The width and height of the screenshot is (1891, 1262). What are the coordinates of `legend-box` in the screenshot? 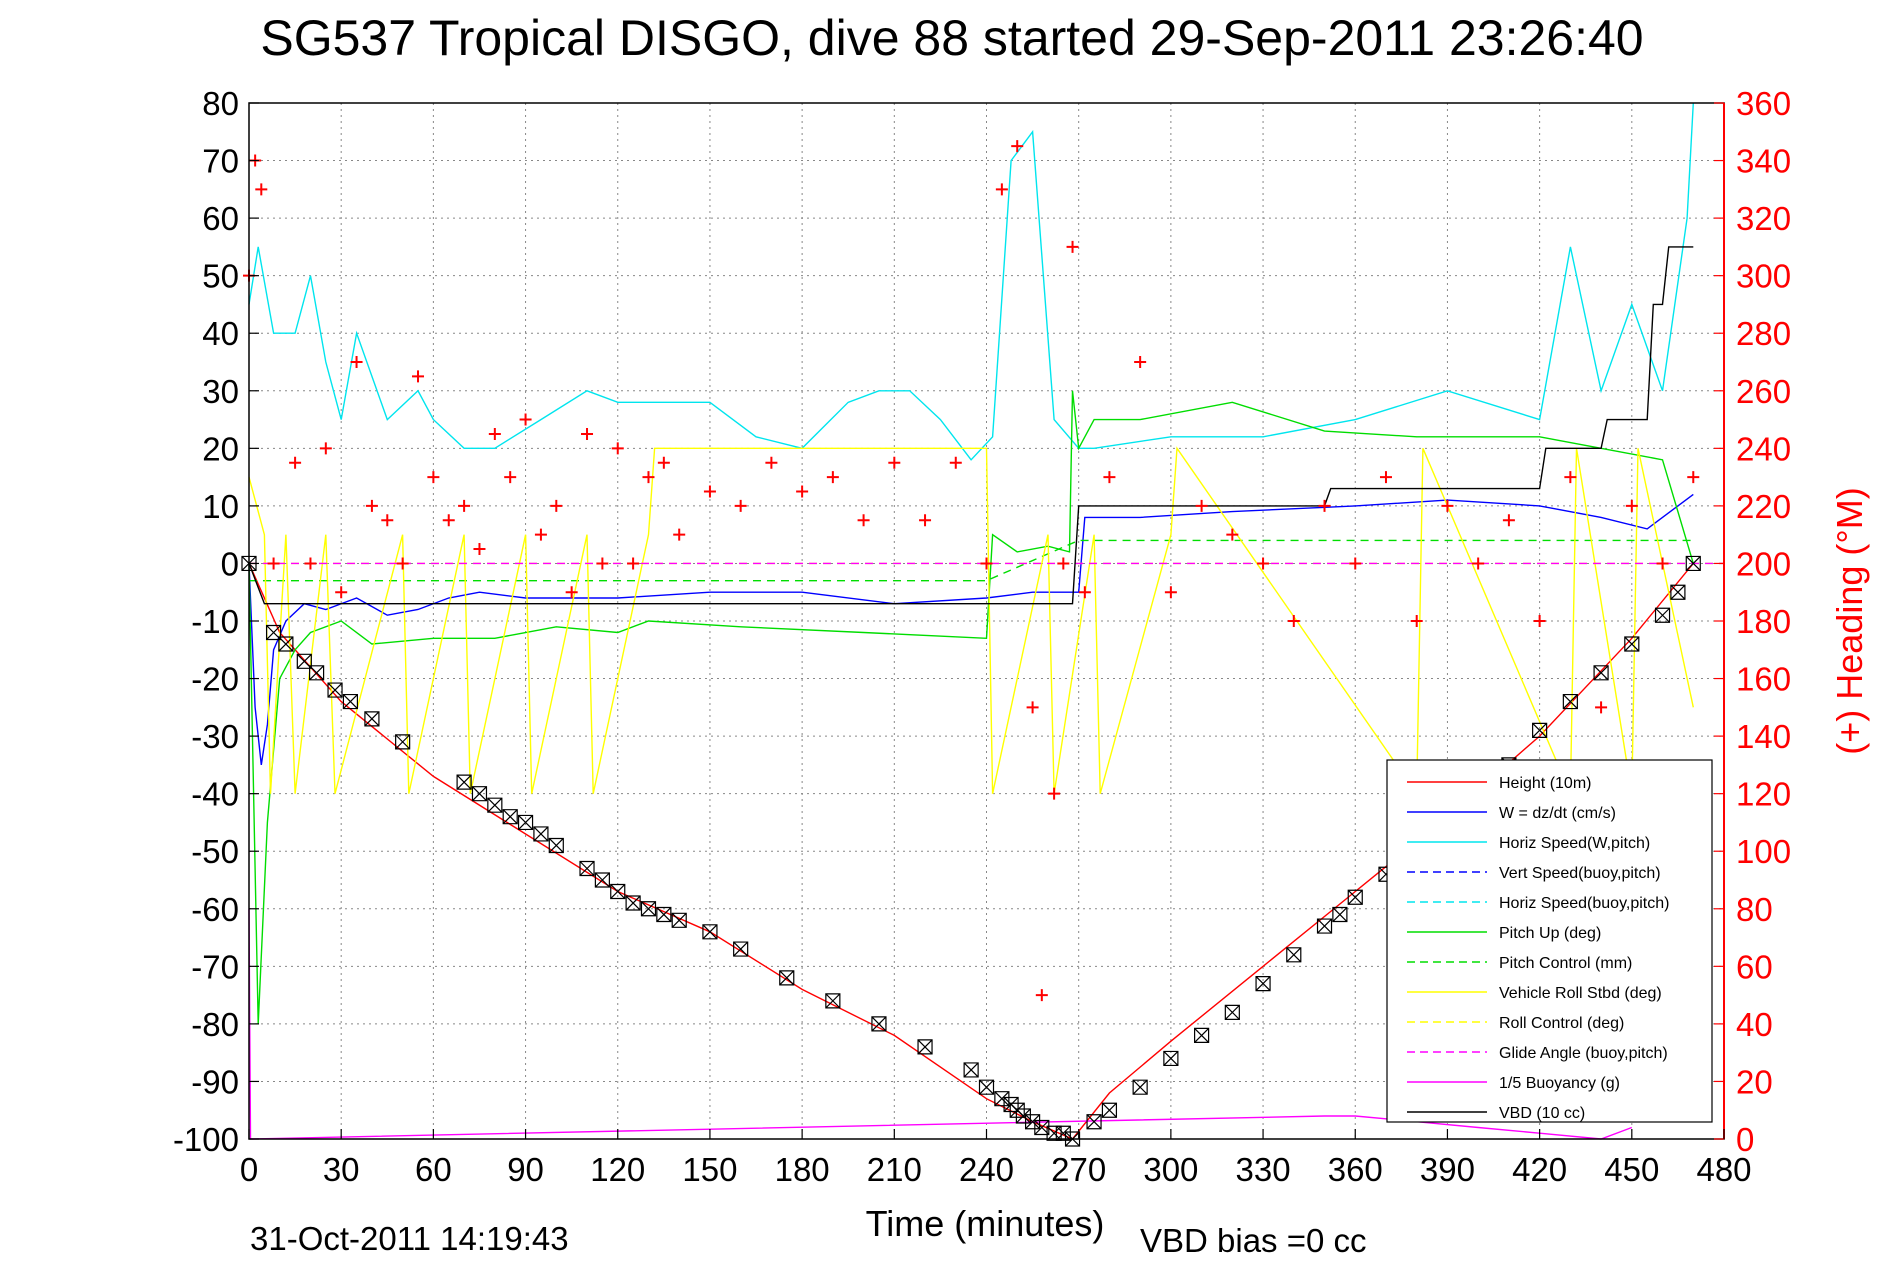 It's located at (1549, 941).